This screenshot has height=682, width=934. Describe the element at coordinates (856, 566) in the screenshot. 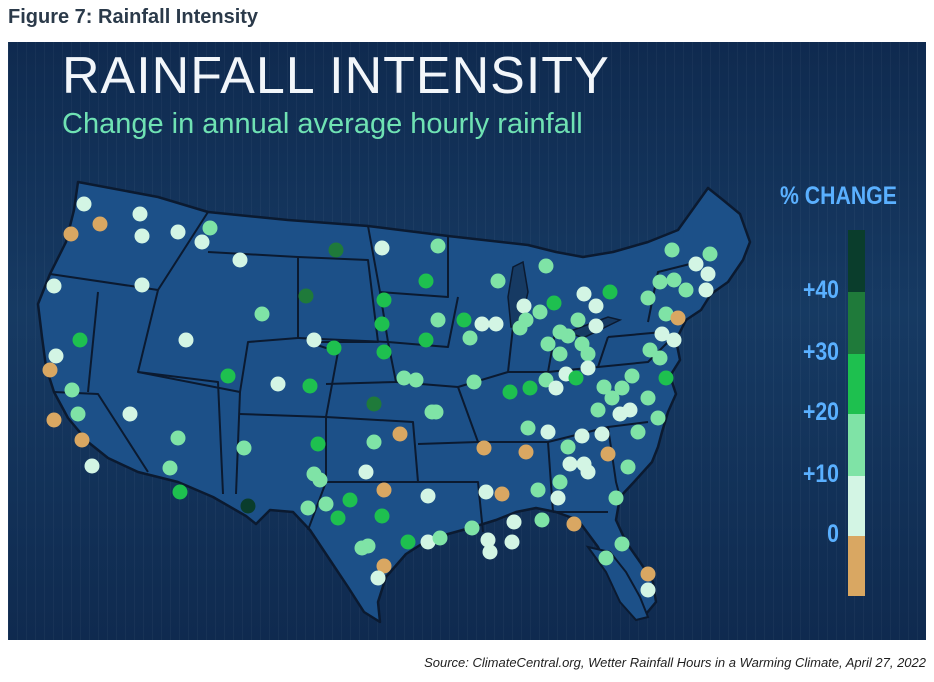

I see `legend-bin-negative` at that location.